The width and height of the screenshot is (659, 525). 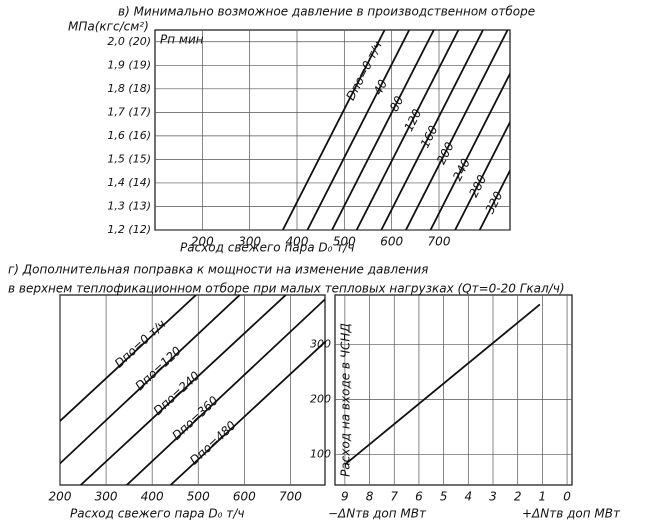 What do you see at coordinates (320, 344) in the screenshot?
I see `y-tick-label: 300` at bounding box center [320, 344].